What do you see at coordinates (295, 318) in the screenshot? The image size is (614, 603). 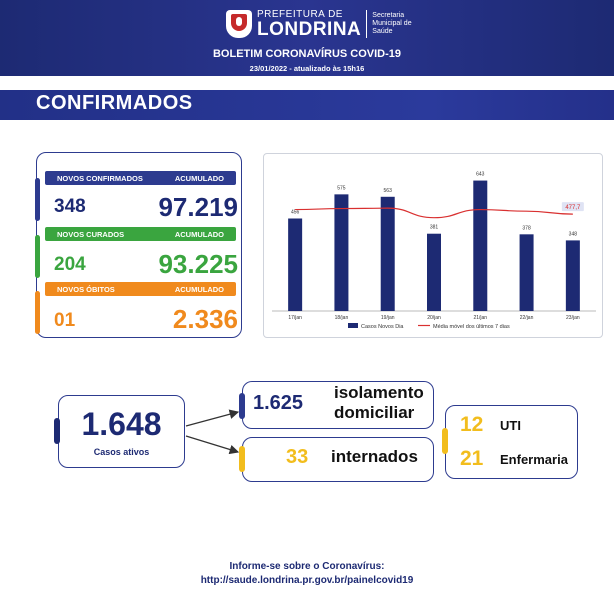 I see `chart-x-tick-label: 17/jan` at bounding box center [295, 318].